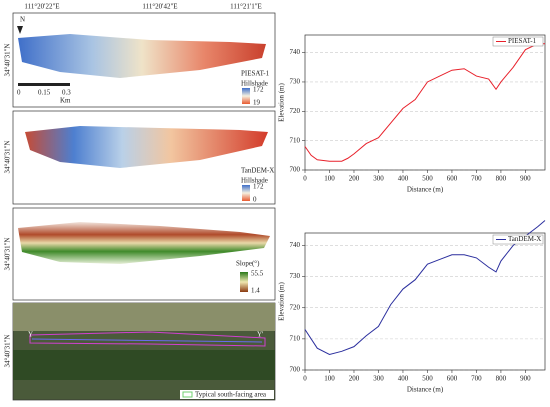 The image size is (550, 407). I want to click on colorbar-label: 19, so click(257, 103).